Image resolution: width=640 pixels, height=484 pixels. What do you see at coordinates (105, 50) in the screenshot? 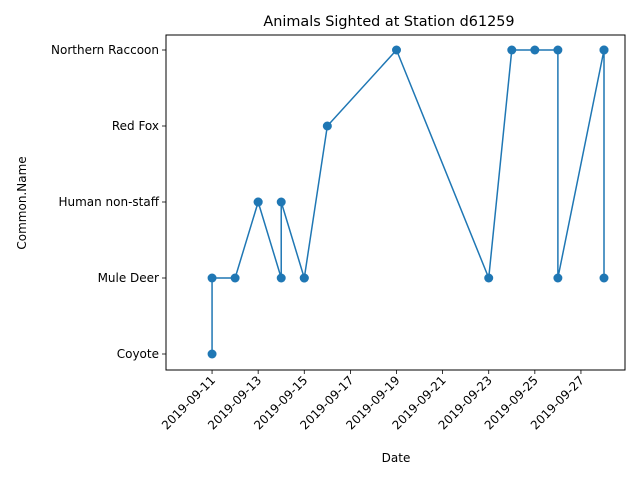
I see `y-tick-label: Northern Raccoon` at bounding box center [105, 50].